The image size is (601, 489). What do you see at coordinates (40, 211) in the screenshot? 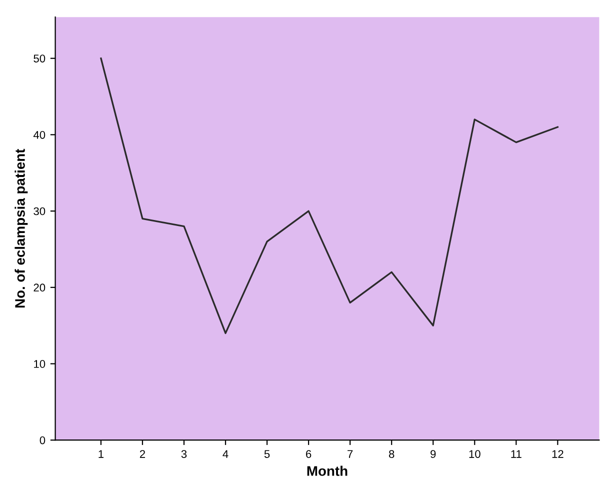
I see `y-tick-label: 30` at bounding box center [40, 211].